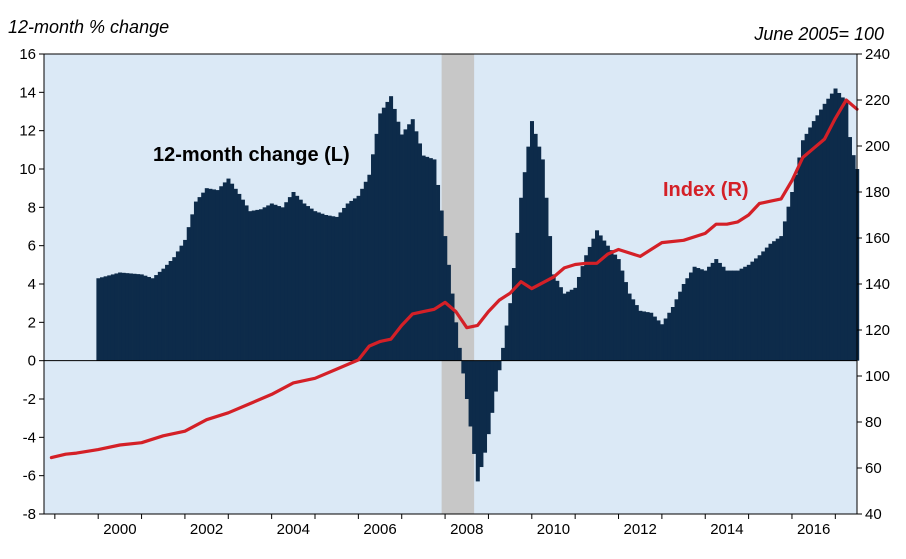 This screenshot has width=906, height=559. What do you see at coordinates (32, 322) in the screenshot?
I see `left-axis-tick-label: 2` at bounding box center [32, 322].